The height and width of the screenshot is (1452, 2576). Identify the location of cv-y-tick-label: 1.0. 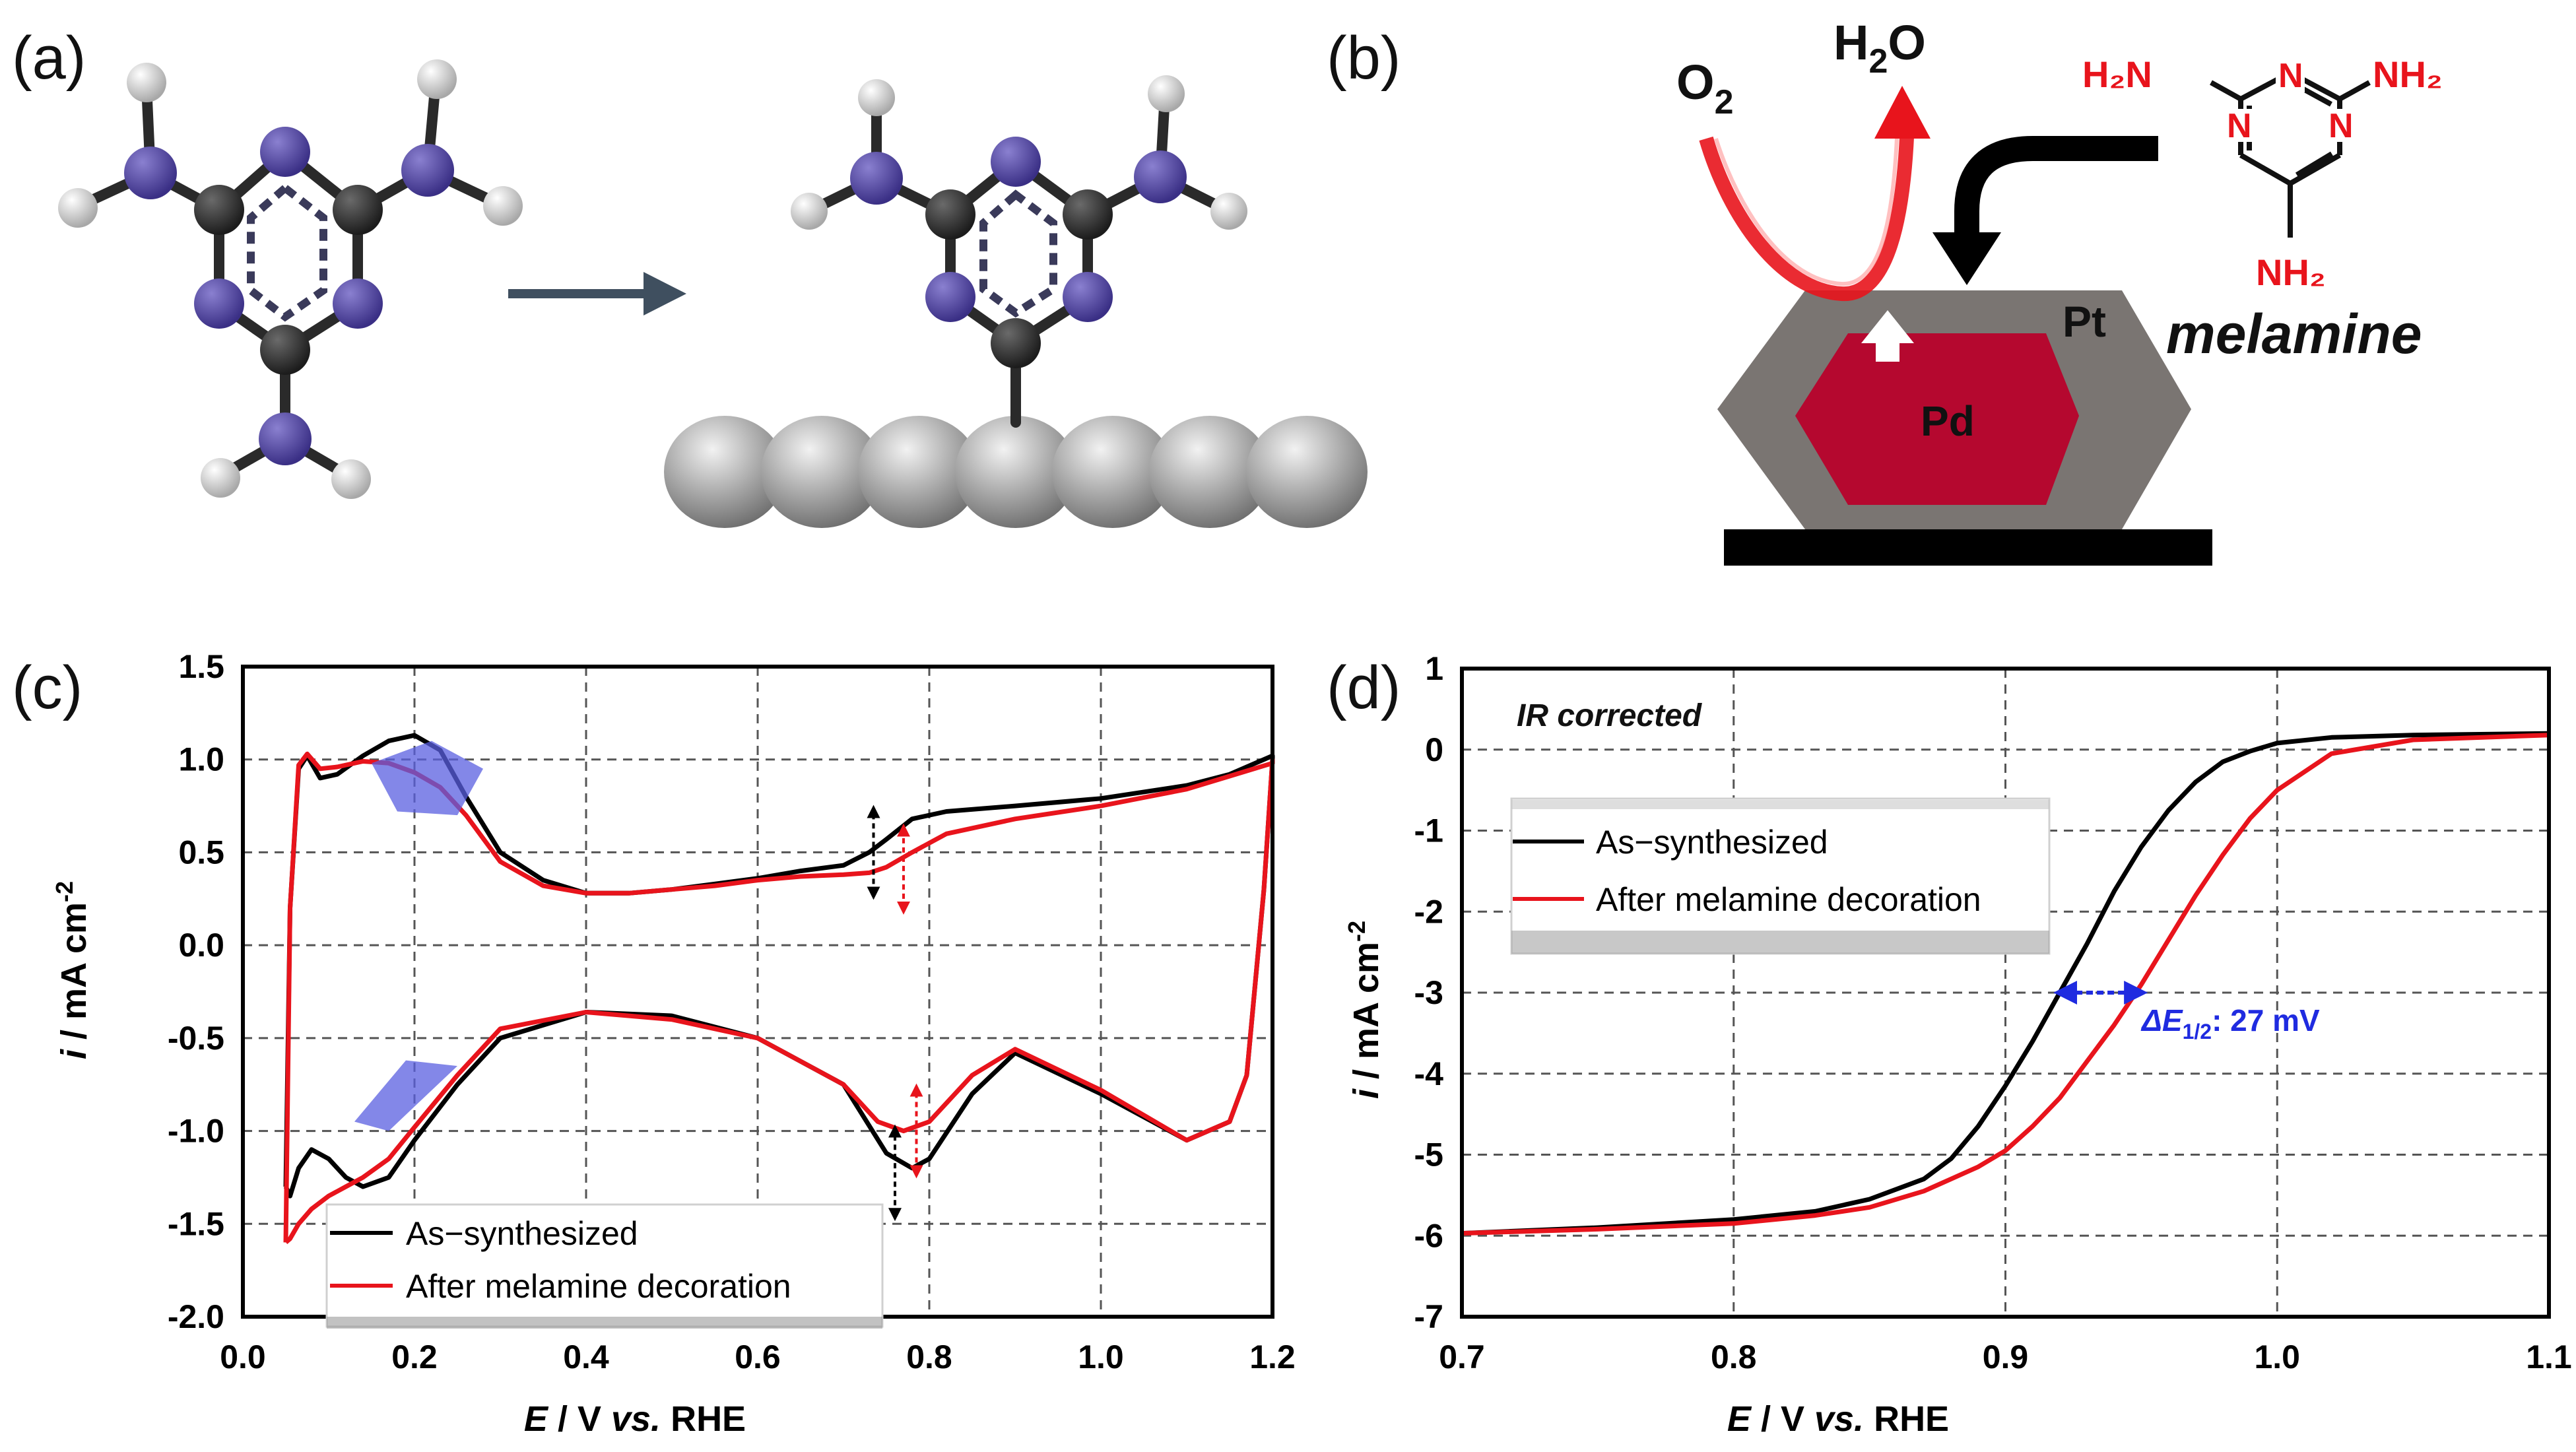
(201, 759).